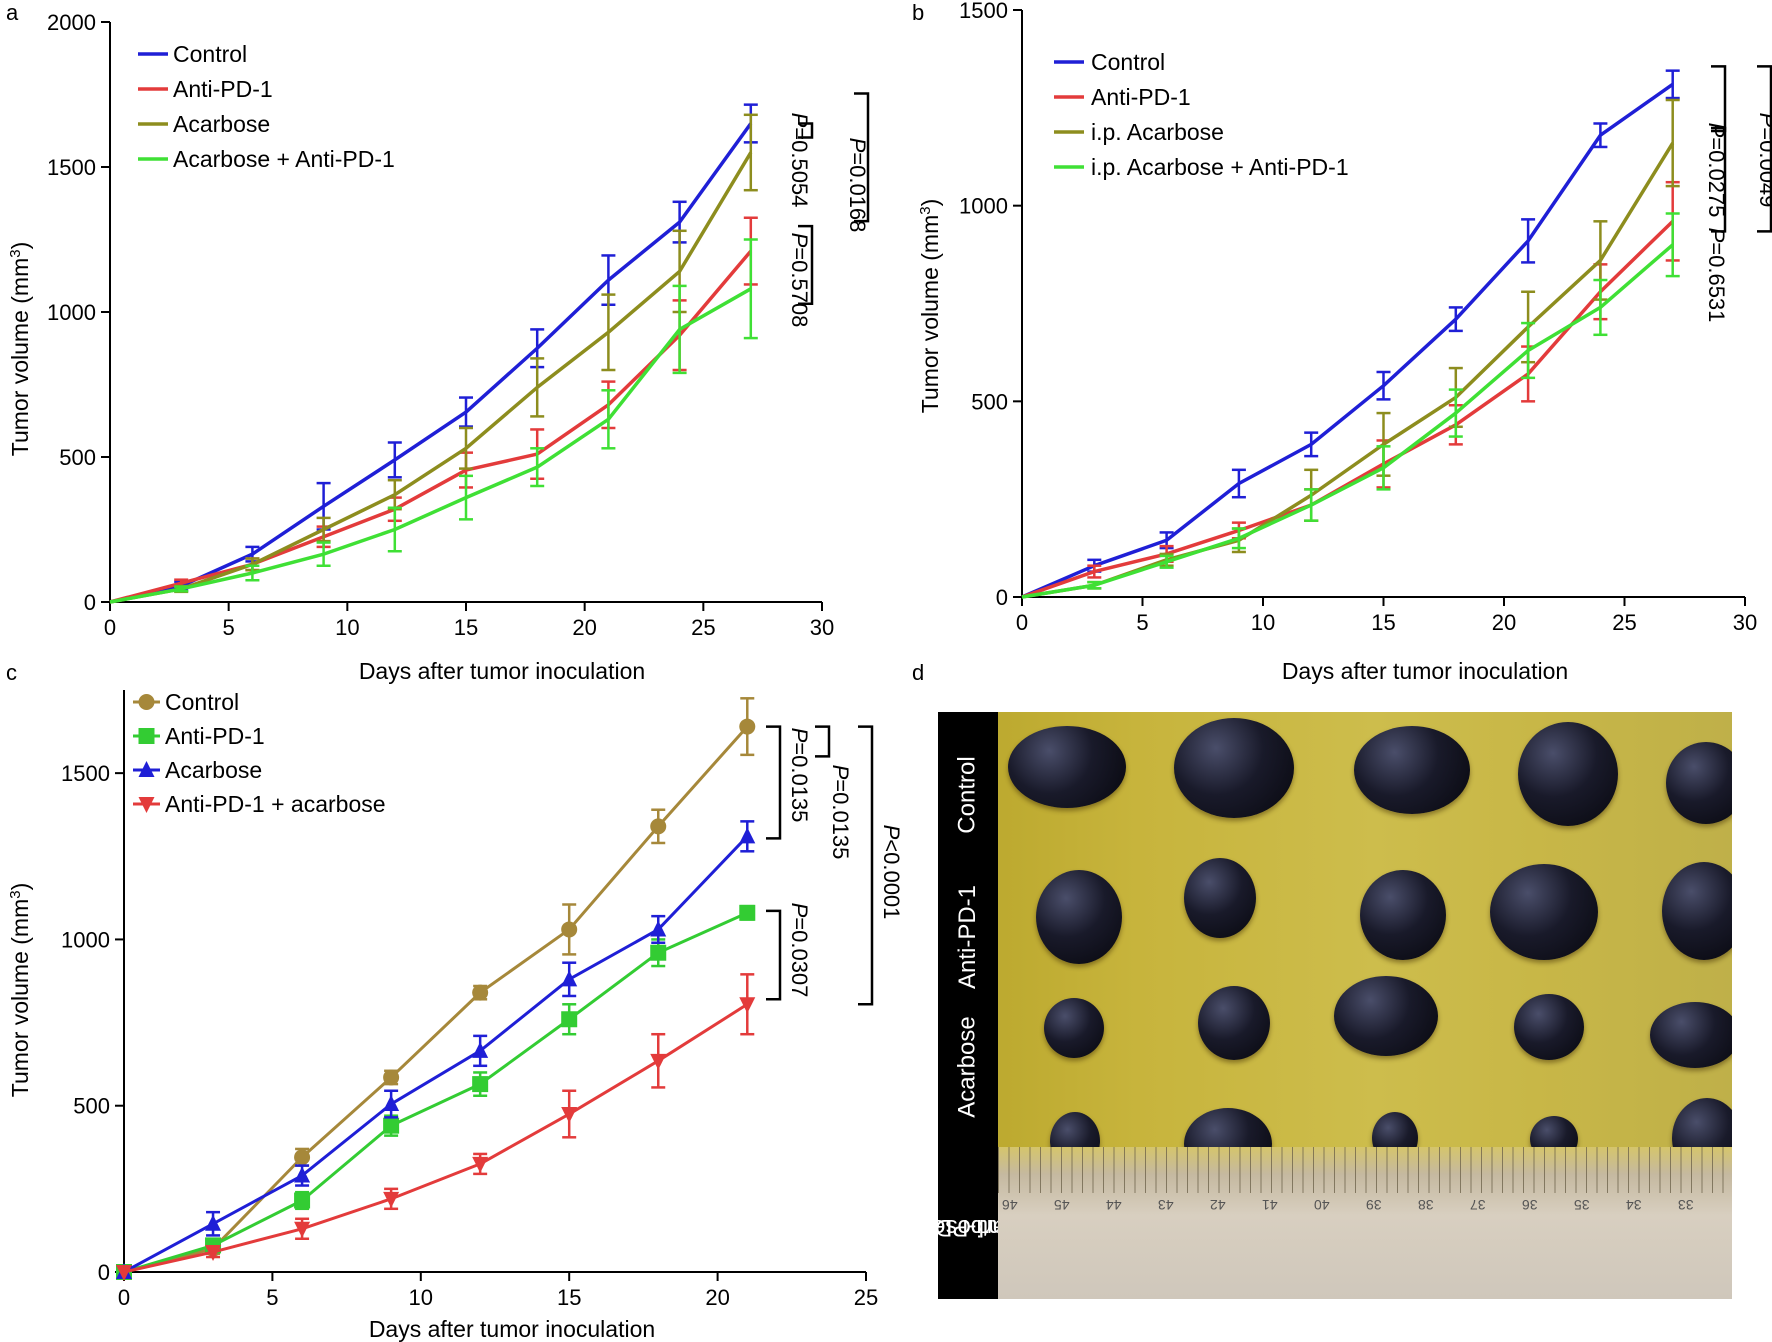 The height and width of the screenshot is (1342, 1772). Describe the element at coordinates (984, 1227) in the screenshot. I see `photo-row-label-combo: Anti-PD-1 +acarbose` at that location.